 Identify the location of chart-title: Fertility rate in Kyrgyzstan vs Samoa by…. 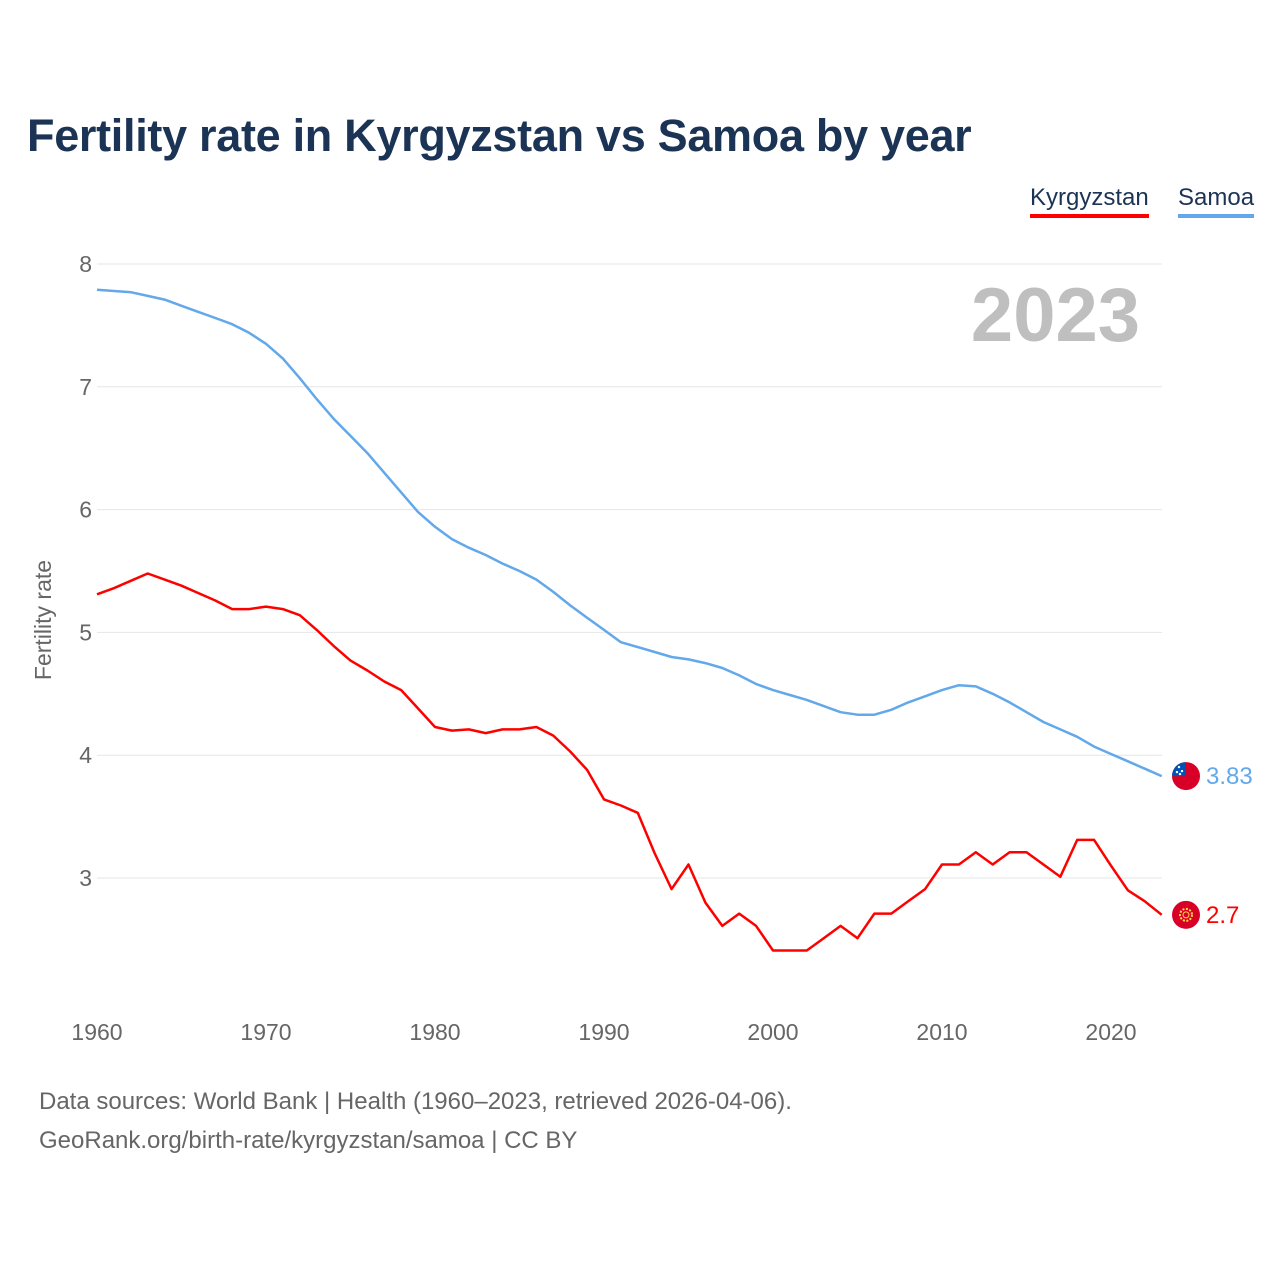
(499, 135).